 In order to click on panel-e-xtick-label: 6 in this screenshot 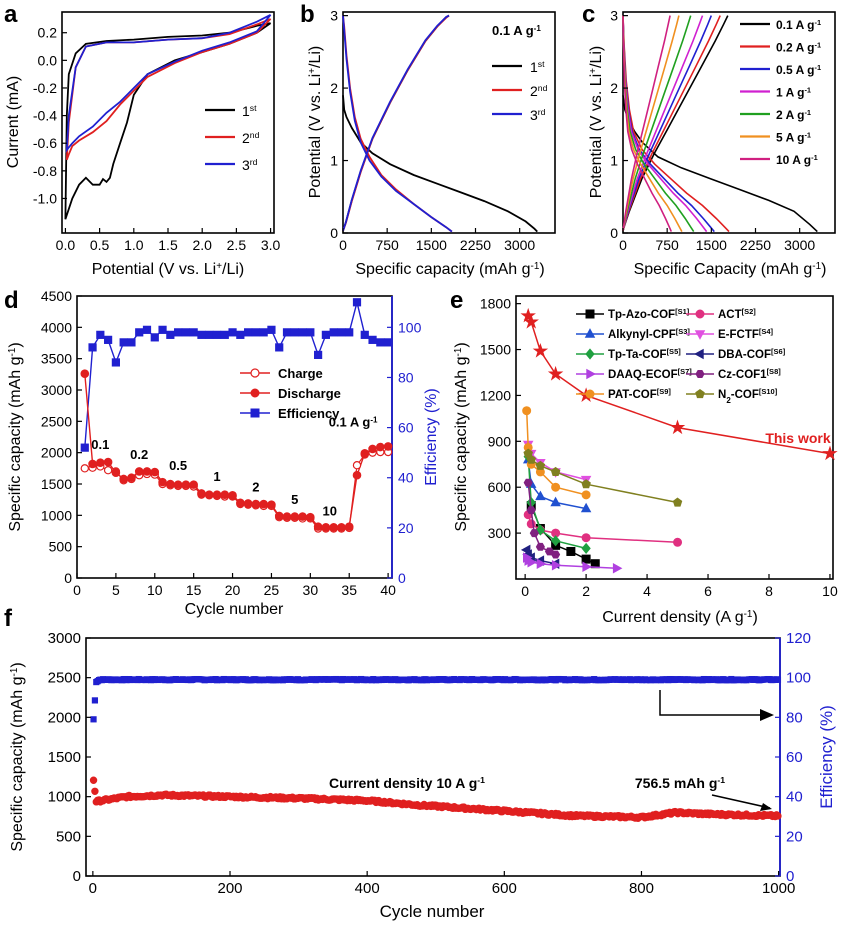, I will do `click(708, 591)`.